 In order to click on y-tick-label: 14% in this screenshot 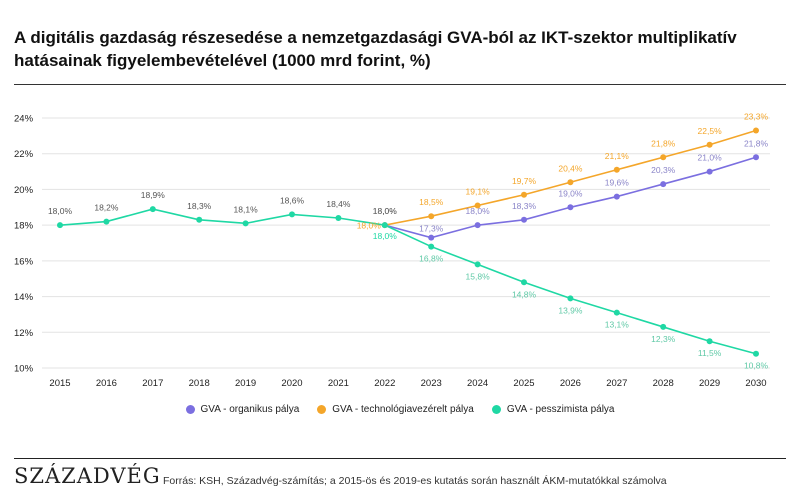, I will do `click(24, 297)`.